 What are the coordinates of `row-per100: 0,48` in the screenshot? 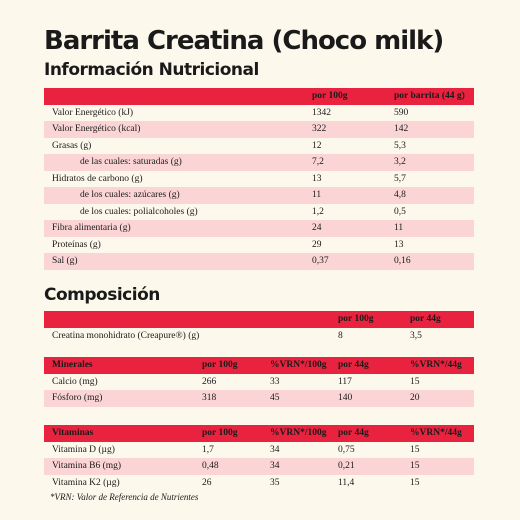 It's located at (228, 466).